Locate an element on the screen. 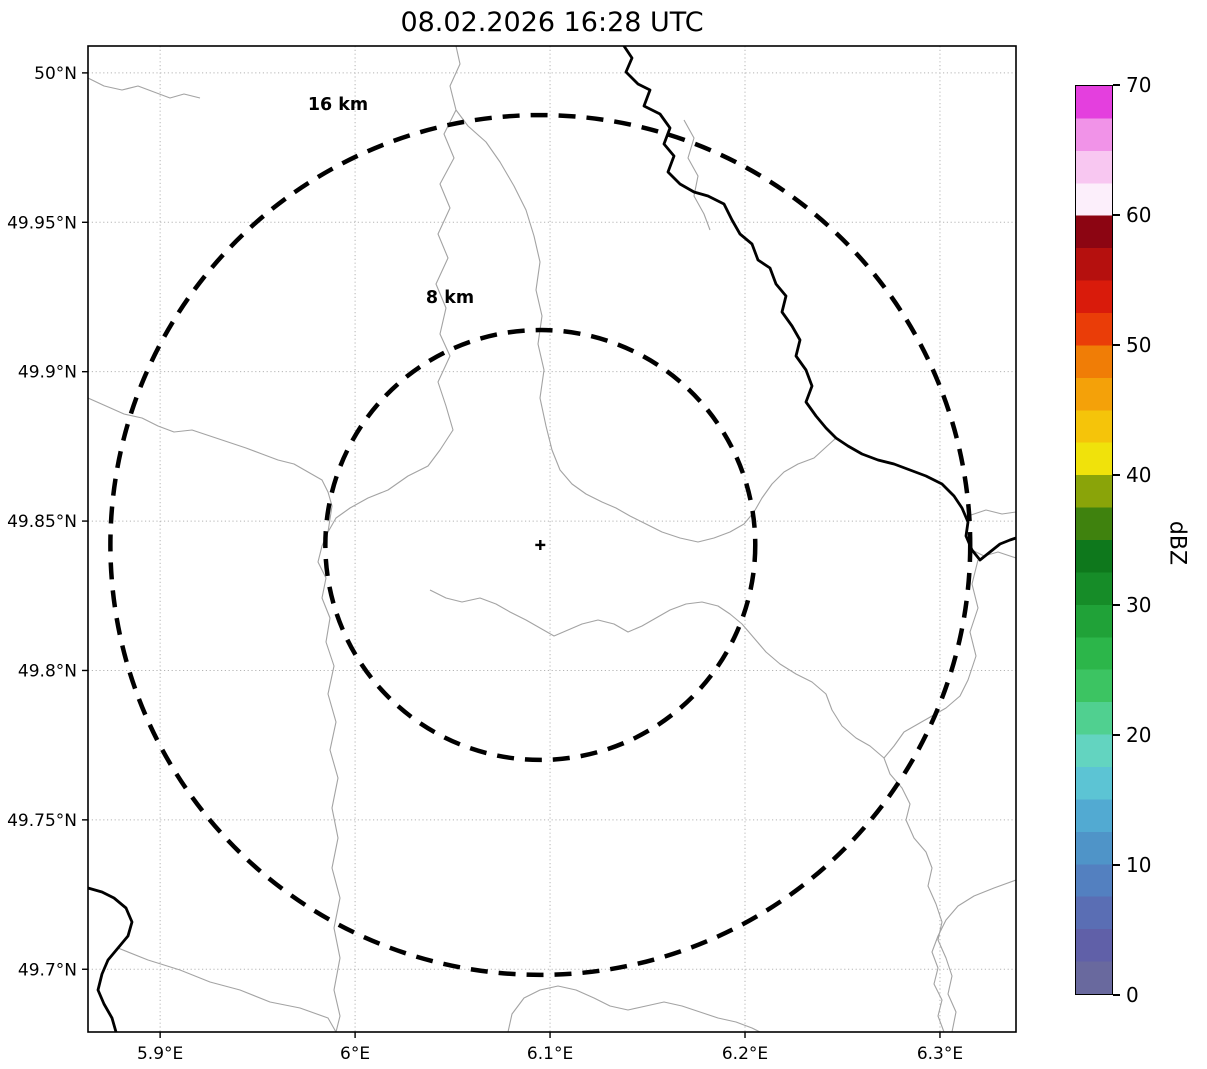  x-tick-label: 6.3°E is located at coordinates (940, 1054).